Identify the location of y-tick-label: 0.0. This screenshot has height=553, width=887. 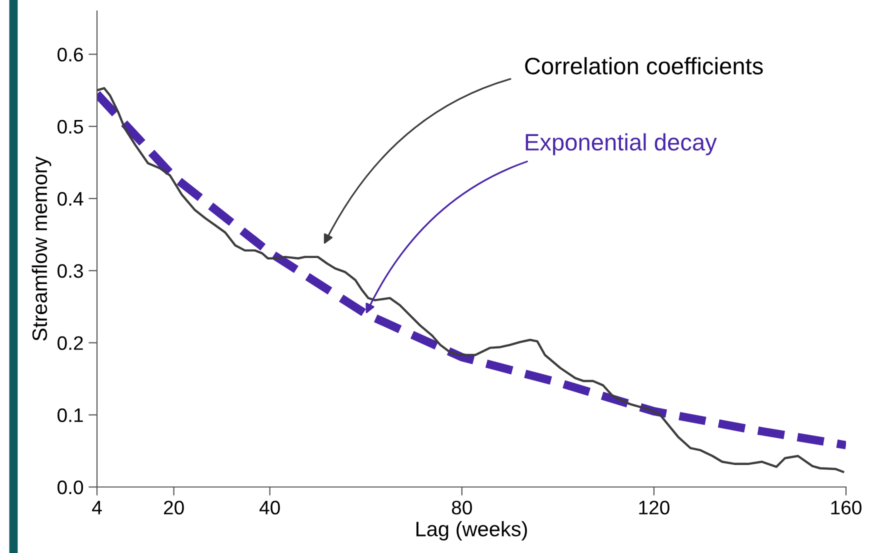
(71, 487).